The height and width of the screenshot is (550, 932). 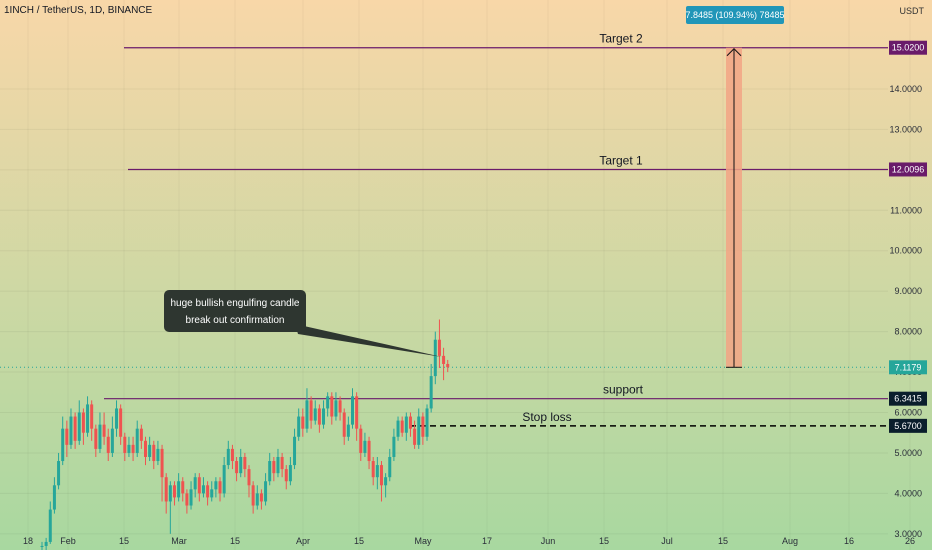 I want to click on price-unit: USDT, so click(x=912, y=11).